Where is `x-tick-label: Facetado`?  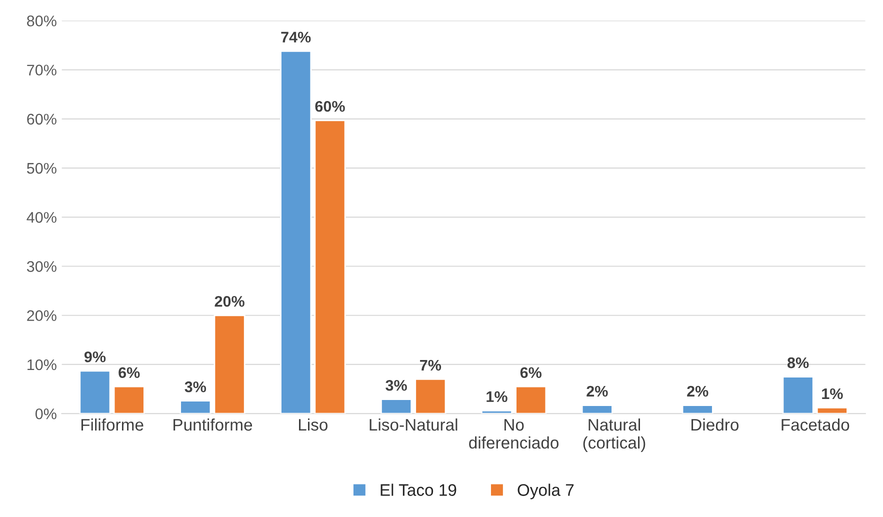
x-tick-label: Facetado is located at coordinates (816, 424).